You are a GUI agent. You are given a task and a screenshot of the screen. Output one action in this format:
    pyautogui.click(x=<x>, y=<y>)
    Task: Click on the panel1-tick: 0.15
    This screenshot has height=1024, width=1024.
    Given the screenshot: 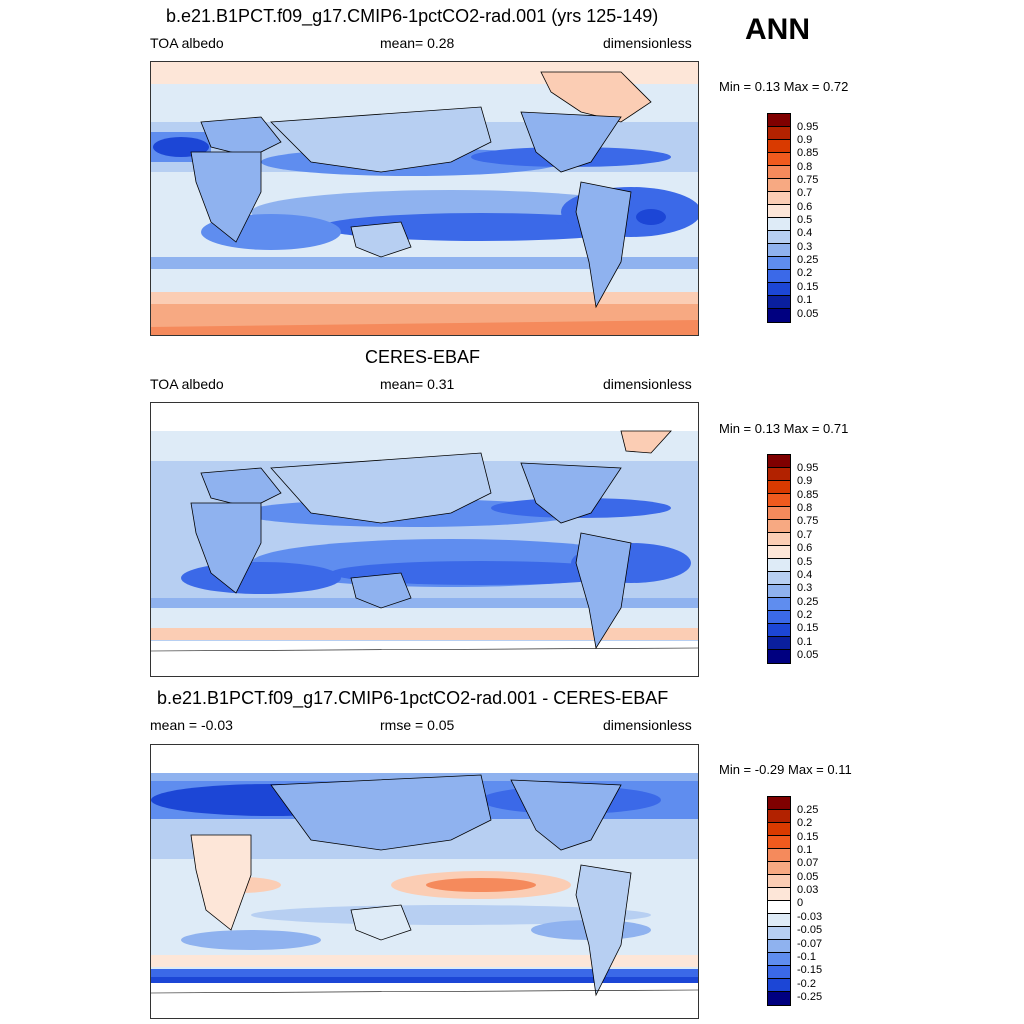 What is the action you would take?
    pyautogui.click(x=808, y=287)
    